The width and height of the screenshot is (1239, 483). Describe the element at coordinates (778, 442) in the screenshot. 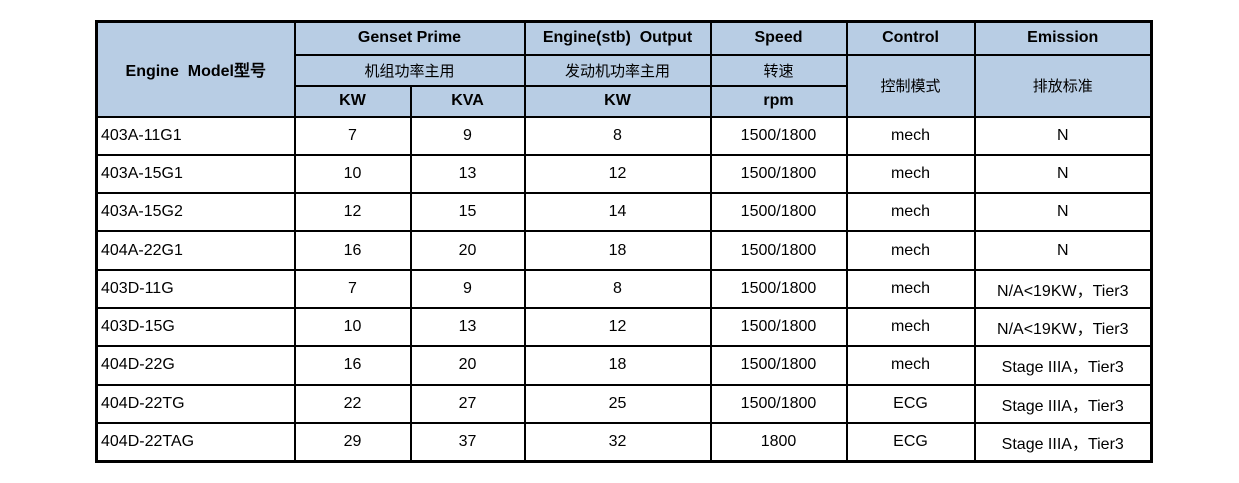

I see `cell-speed: 1800` at that location.